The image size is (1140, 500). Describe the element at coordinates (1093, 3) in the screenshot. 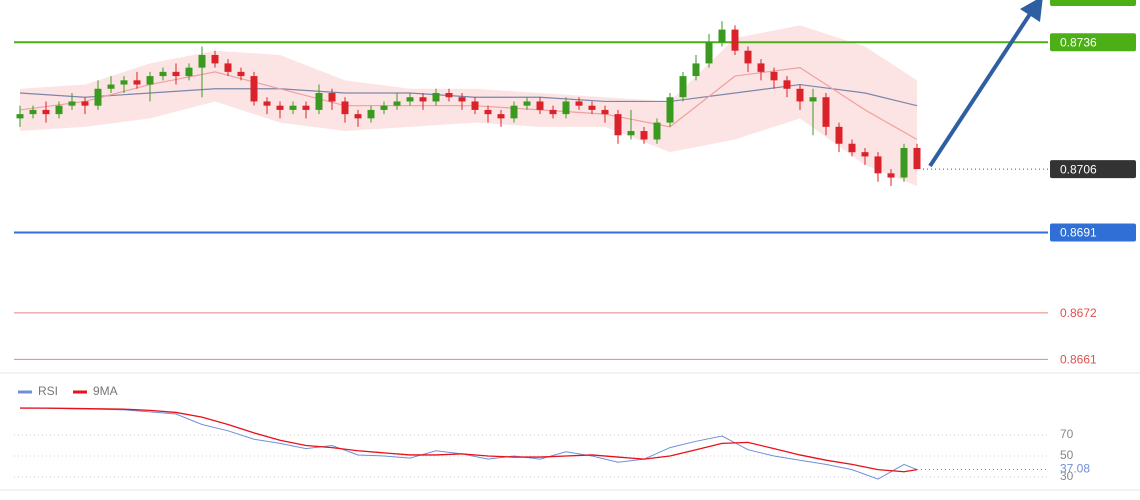

I see `target-tag` at that location.